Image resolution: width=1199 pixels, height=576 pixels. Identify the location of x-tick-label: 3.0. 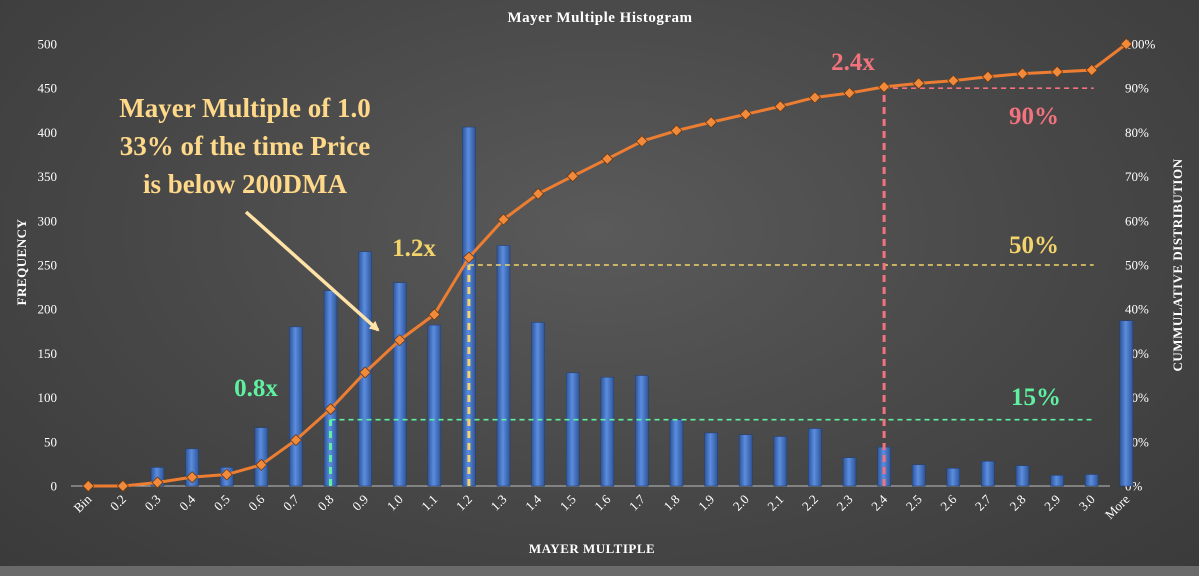
(1087, 503).